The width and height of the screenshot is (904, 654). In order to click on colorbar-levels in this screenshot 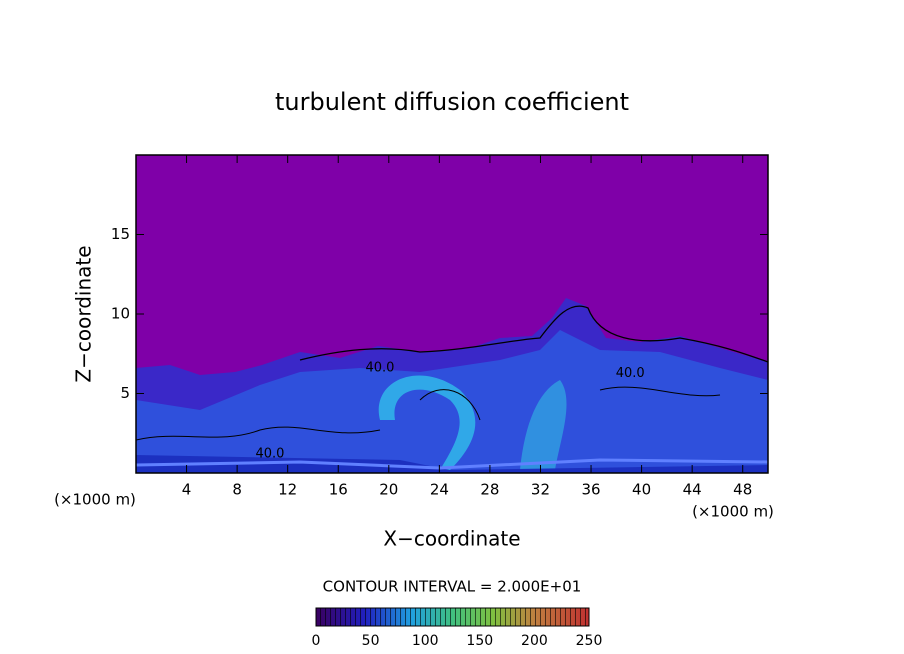, I will do `click(452, 617)`.